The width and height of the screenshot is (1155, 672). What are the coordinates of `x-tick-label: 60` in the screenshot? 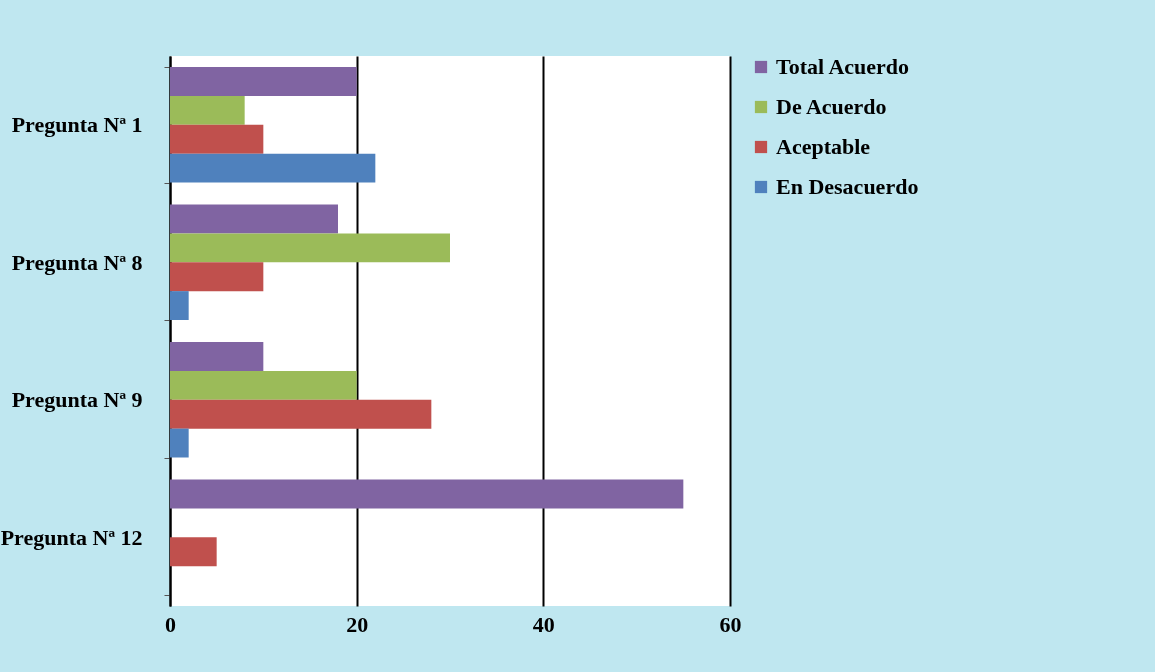 It's located at (730, 624).